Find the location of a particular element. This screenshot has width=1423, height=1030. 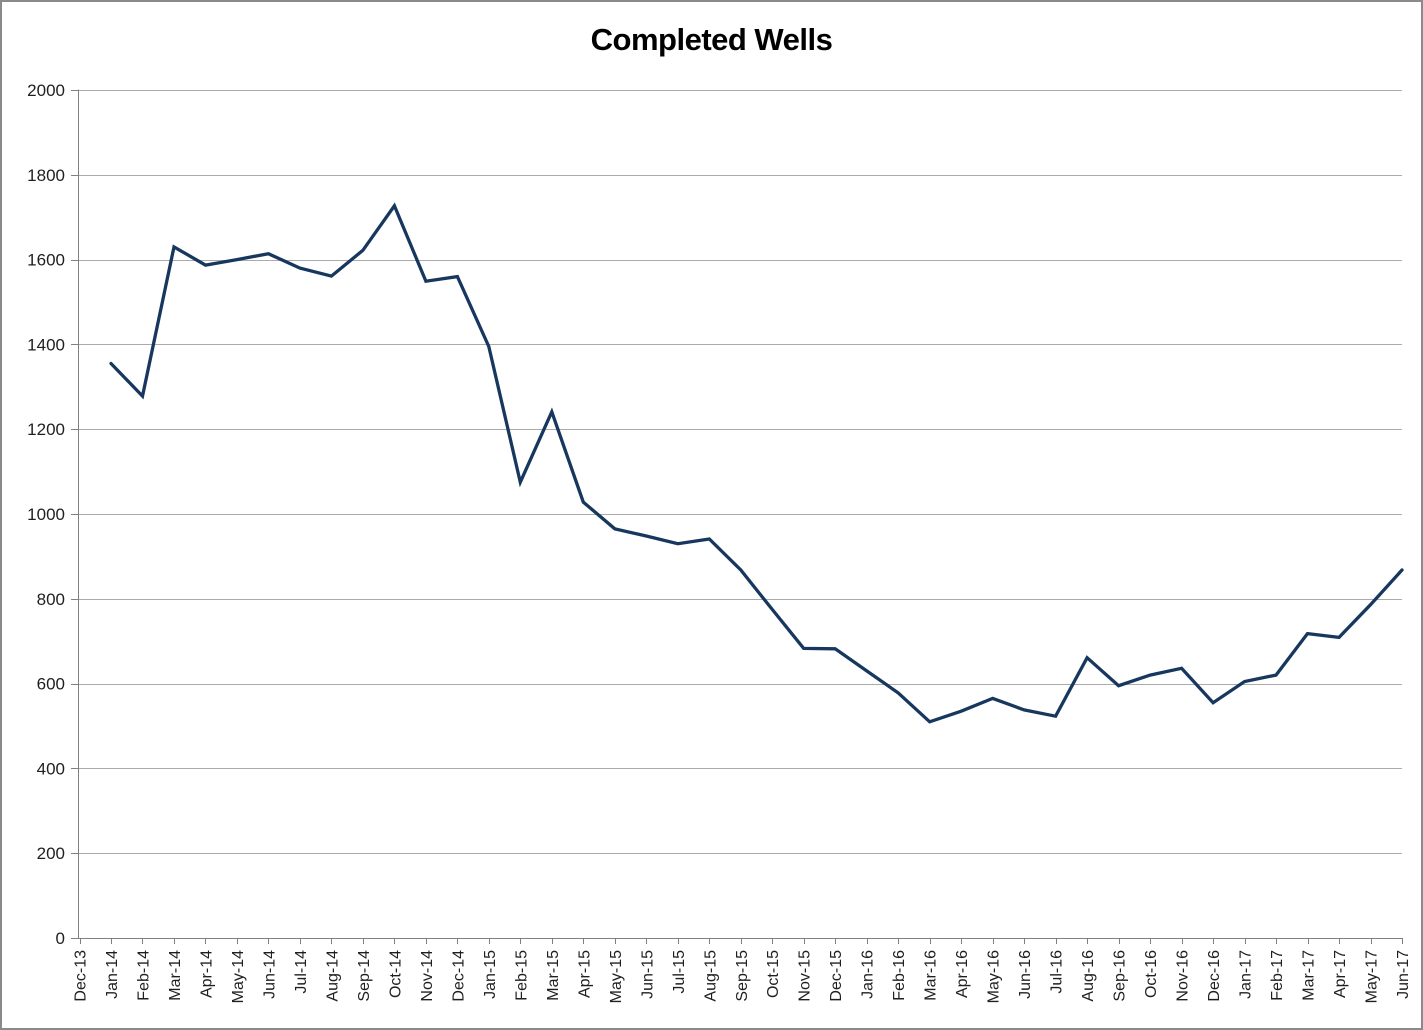

x-tick-label: Nov-14 is located at coordinates (427, 976).